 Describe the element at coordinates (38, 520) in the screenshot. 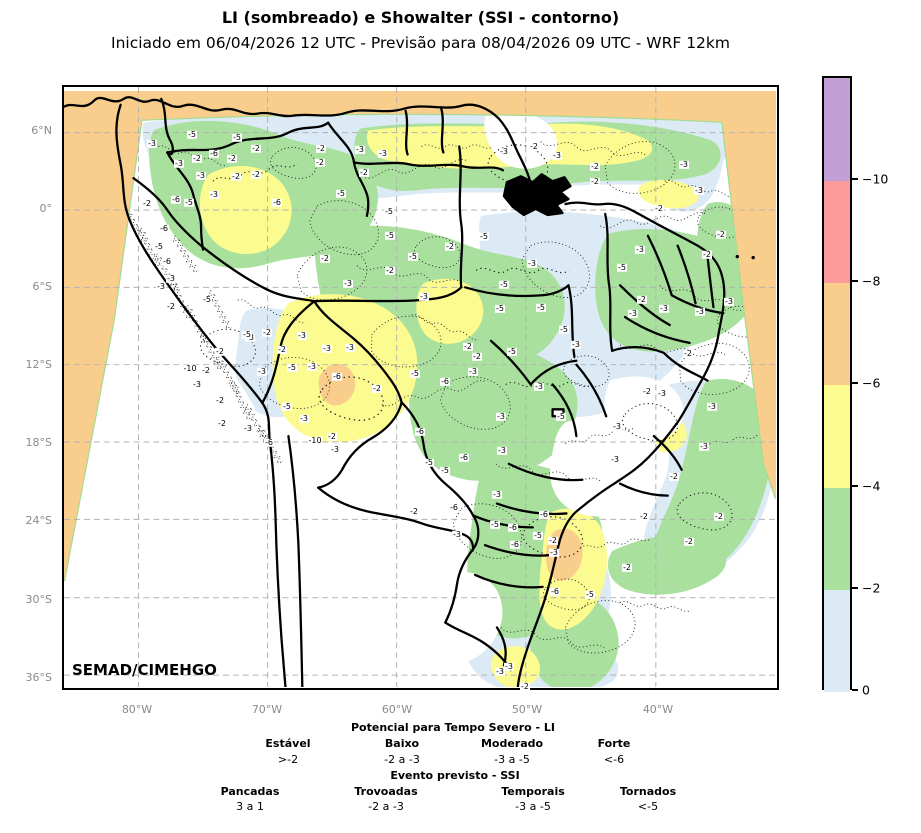

I see `lat-tick-label: 24°S` at that location.